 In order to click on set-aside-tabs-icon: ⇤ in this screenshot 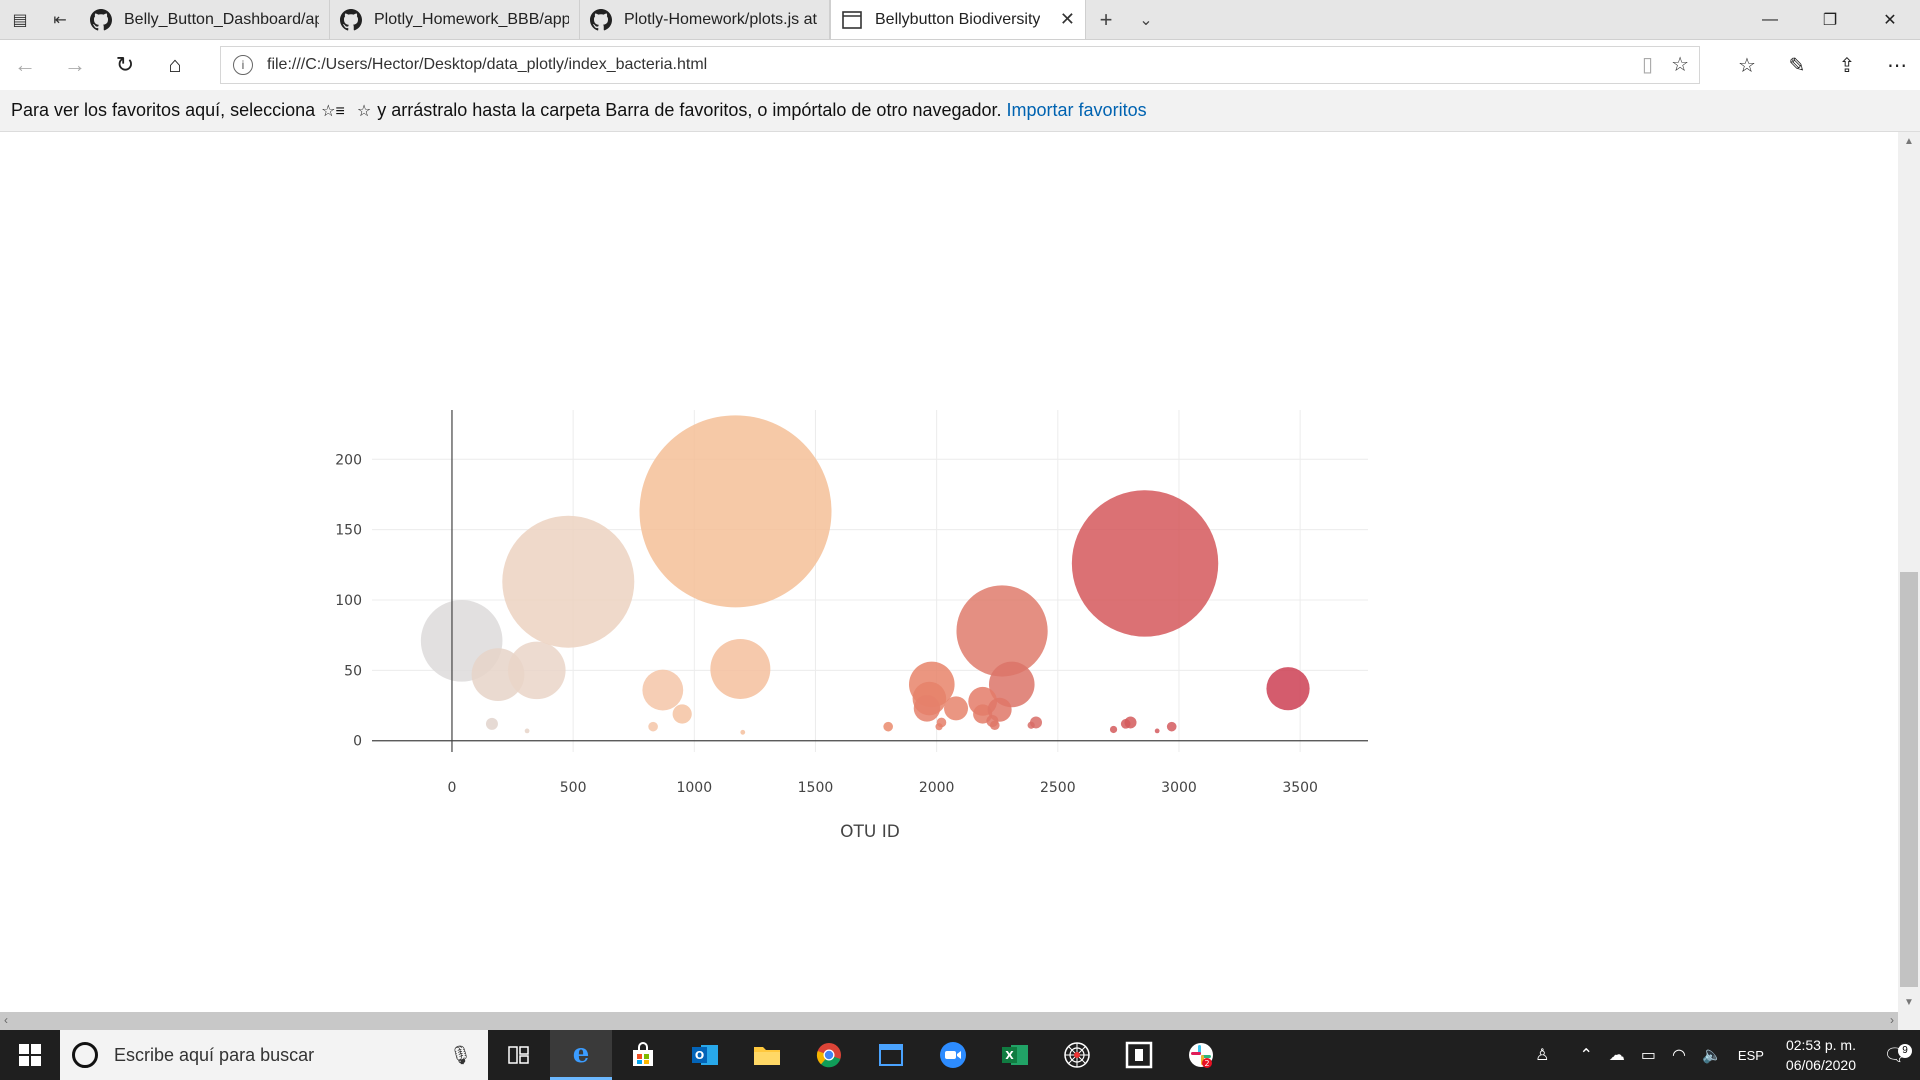, I will do `click(60, 20)`.